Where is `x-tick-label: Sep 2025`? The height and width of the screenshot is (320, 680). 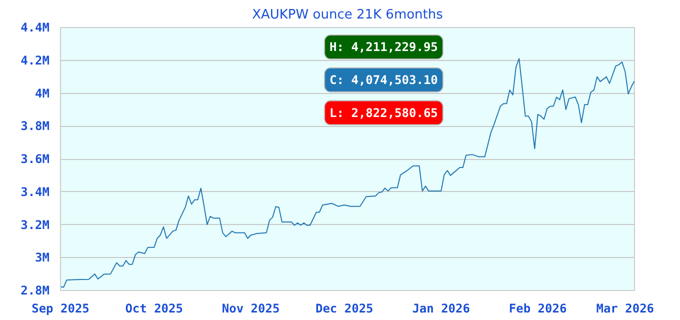 x-tick-label: Sep 2025 is located at coordinates (61, 309).